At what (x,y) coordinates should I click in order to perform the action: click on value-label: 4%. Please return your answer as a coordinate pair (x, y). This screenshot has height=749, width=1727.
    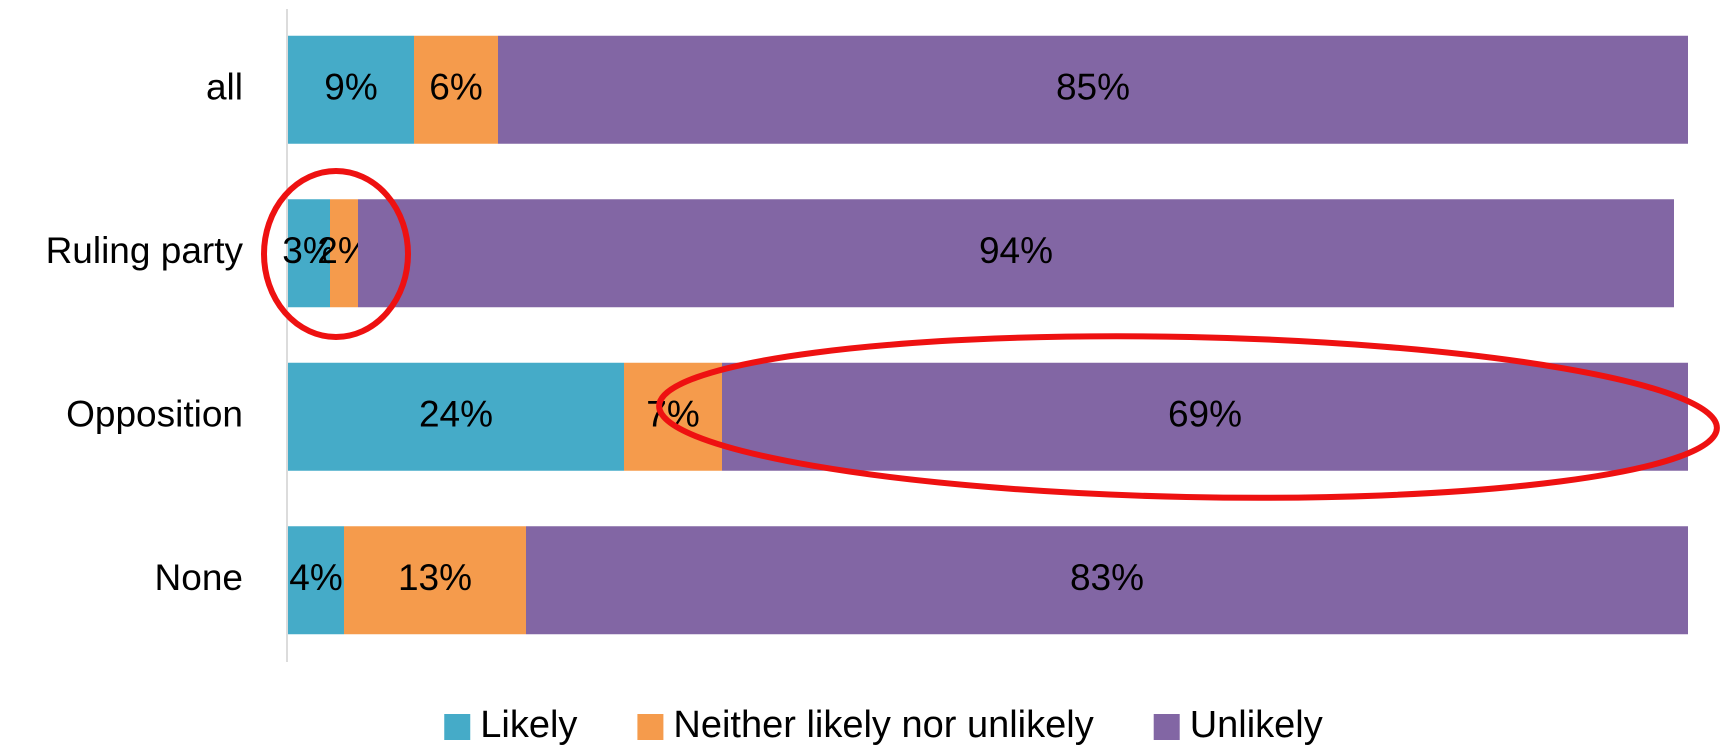
    Looking at the image, I should click on (315, 577).